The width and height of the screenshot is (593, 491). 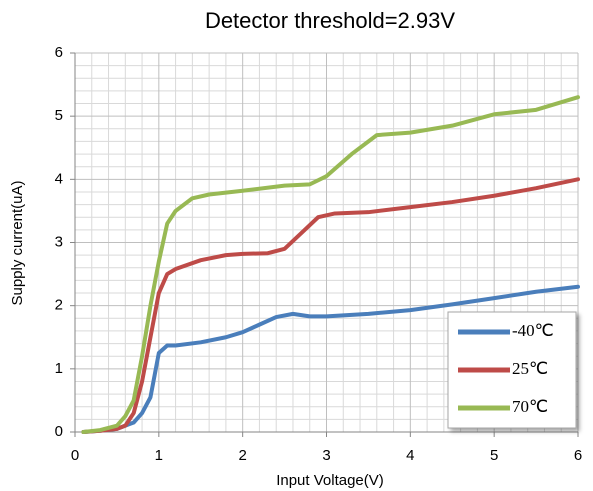 I want to click on x-axis-label: Input Voltage(V), so click(x=330, y=480).